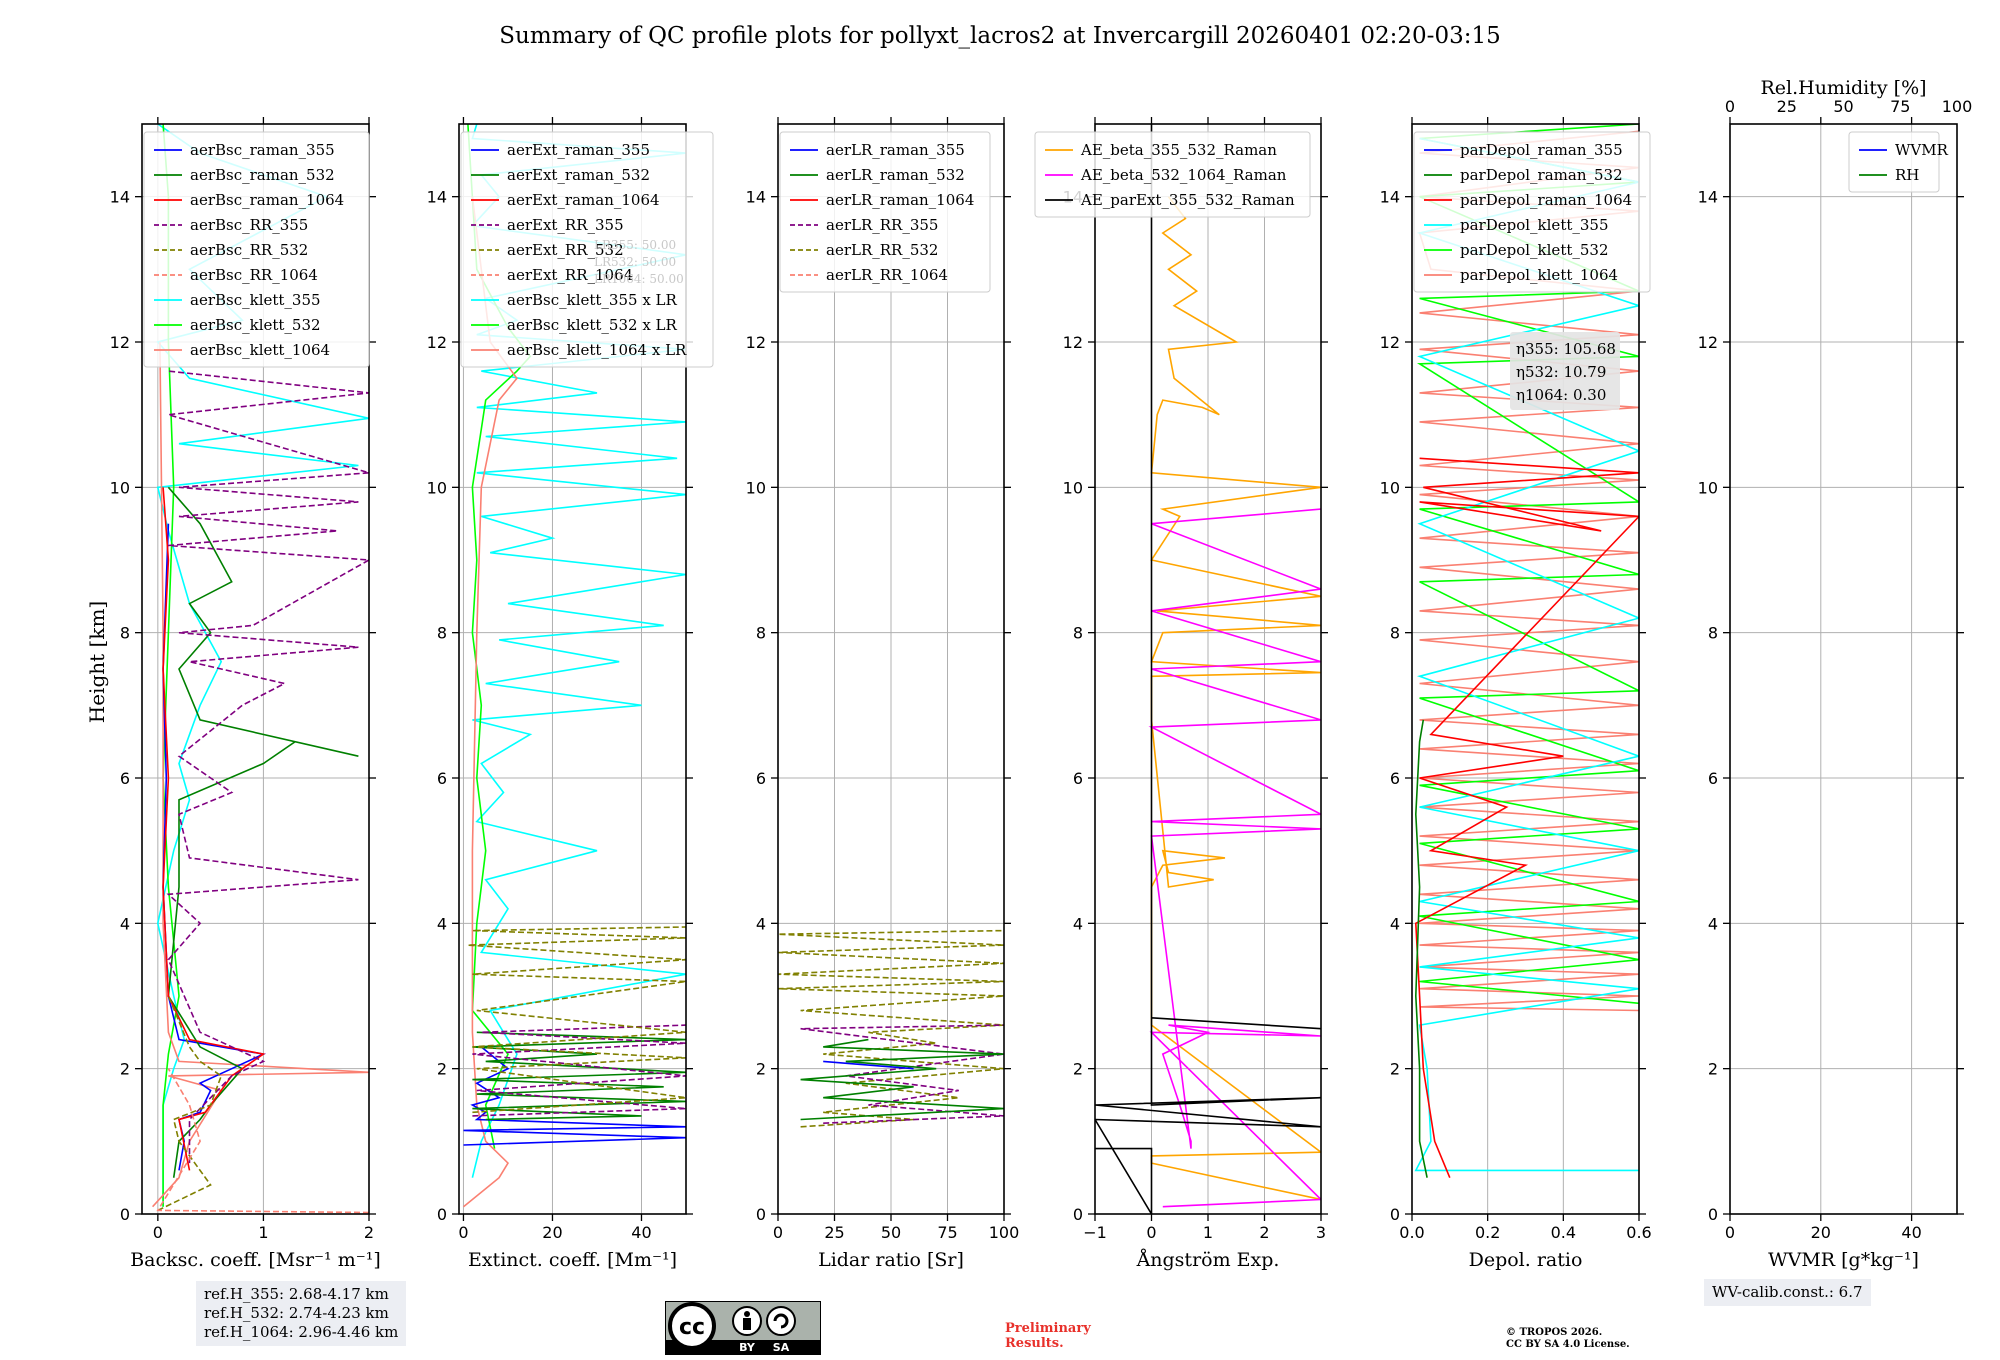 This screenshot has height=1360, width=2000. What do you see at coordinates (1321, 1232) in the screenshot?
I see `x-tick-label: 3` at bounding box center [1321, 1232].